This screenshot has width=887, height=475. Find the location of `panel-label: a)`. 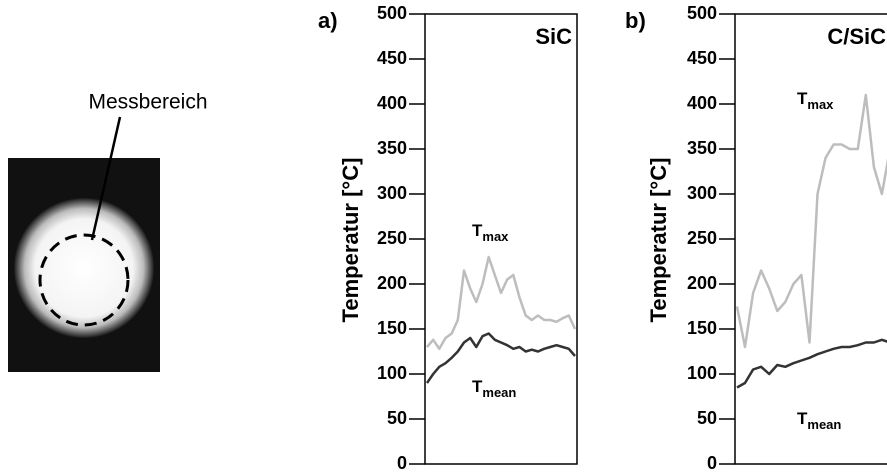

panel-label: a) is located at coordinates (328, 20).